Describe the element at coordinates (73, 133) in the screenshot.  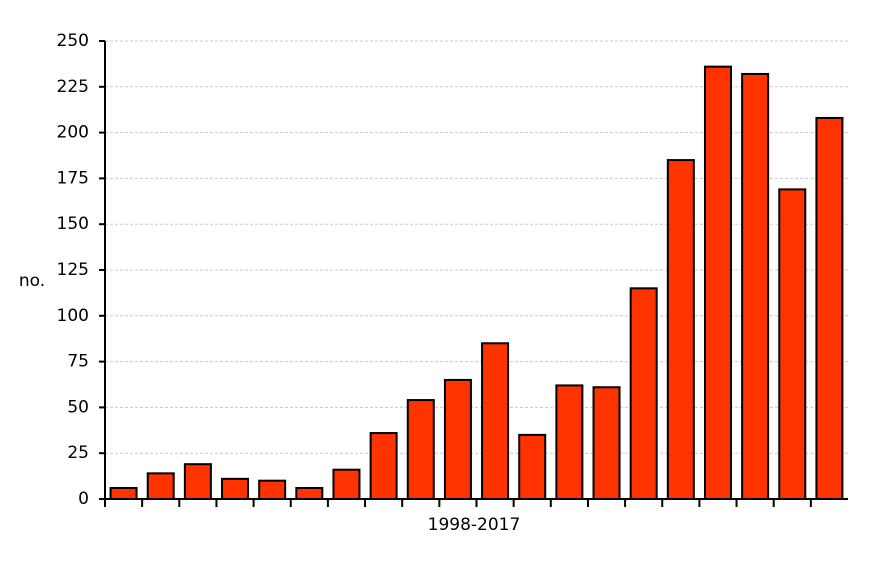
I see `y-tick-label: 200` at that location.